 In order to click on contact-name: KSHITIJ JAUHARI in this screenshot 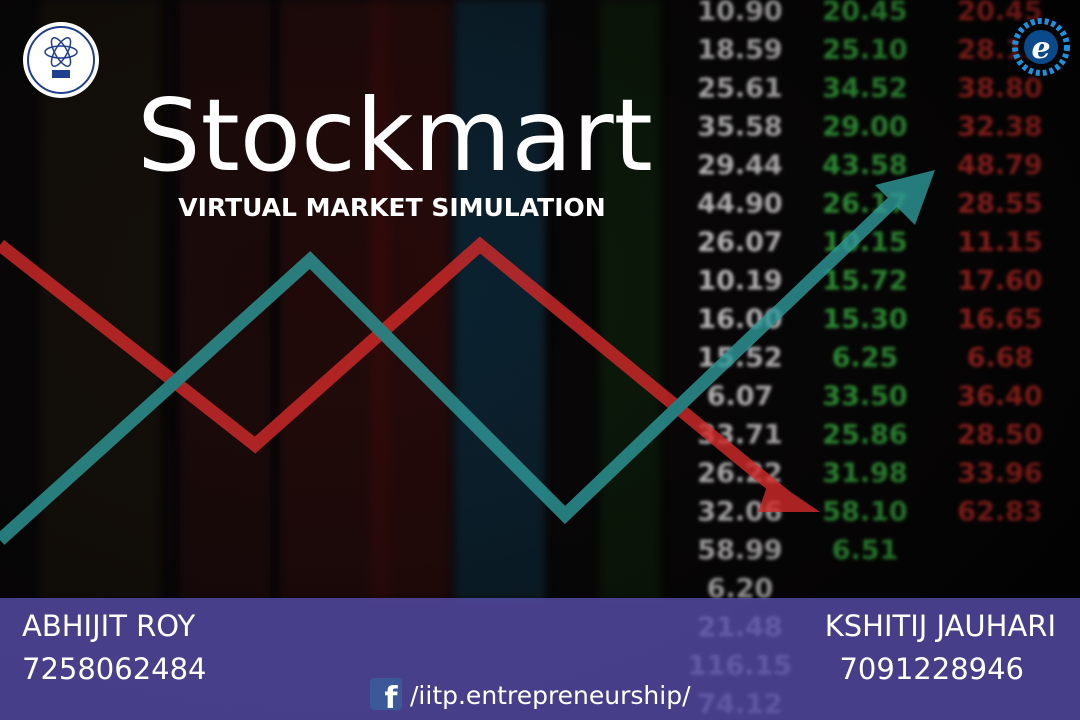, I will do `click(940, 626)`.